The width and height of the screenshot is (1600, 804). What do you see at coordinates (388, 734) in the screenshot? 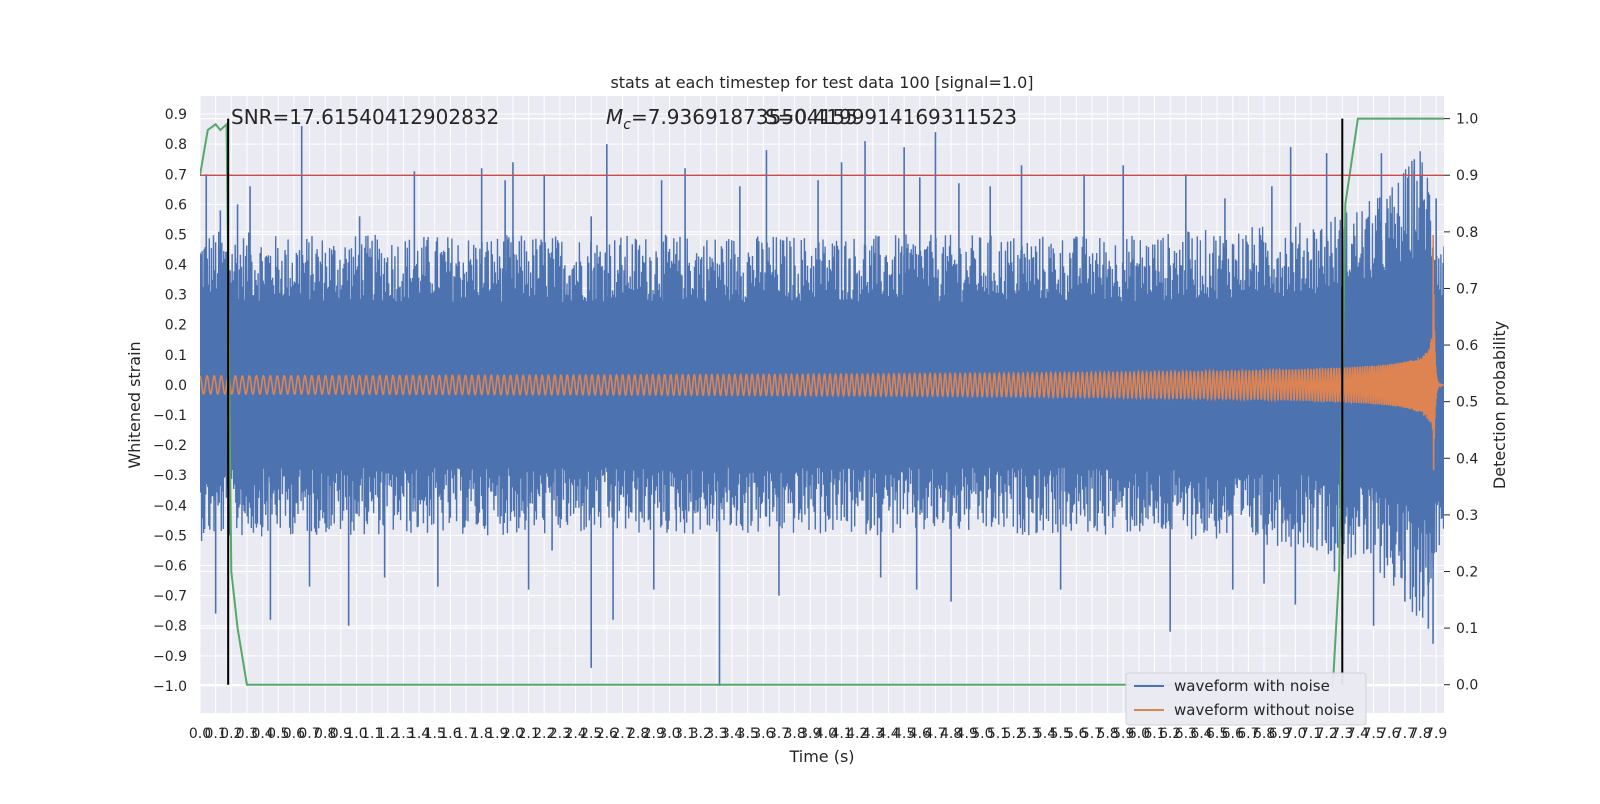
I see `x-tick-label: 1.2` at bounding box center [388, 734].